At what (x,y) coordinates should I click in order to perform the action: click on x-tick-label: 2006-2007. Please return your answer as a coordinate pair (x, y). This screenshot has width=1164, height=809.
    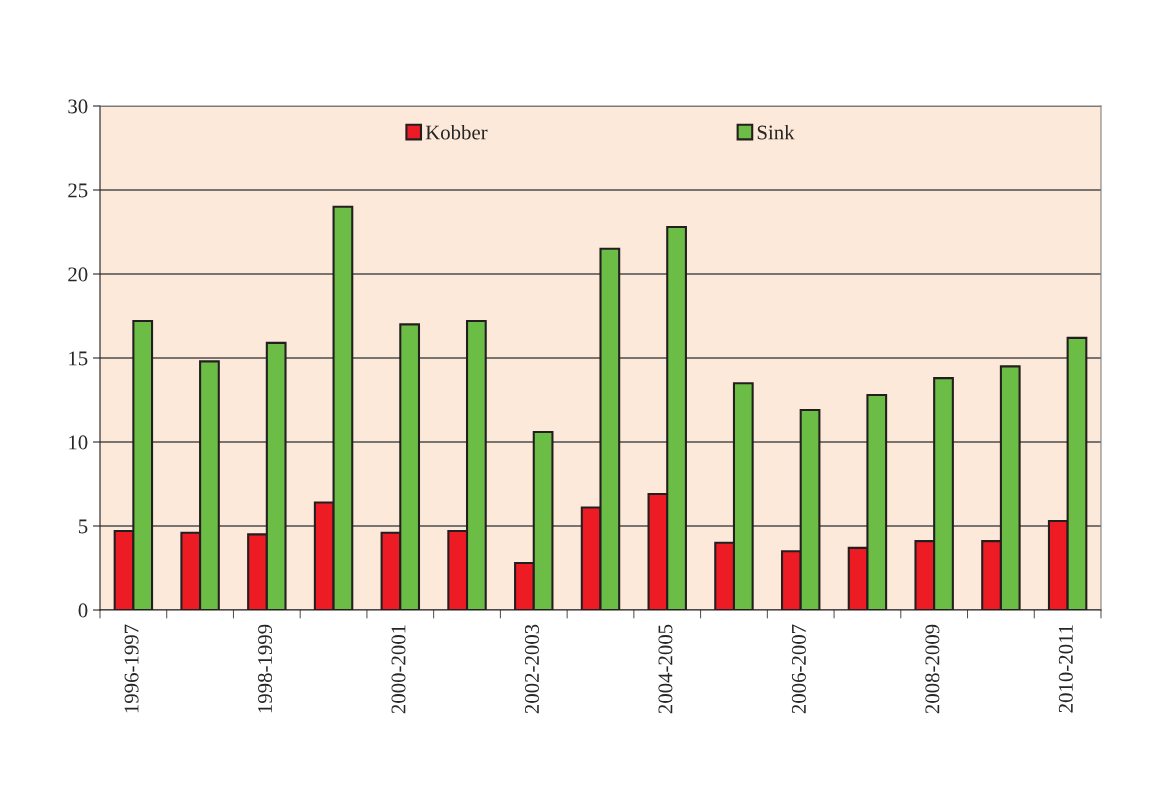
    Looking at the image, I should click on (798, 669).